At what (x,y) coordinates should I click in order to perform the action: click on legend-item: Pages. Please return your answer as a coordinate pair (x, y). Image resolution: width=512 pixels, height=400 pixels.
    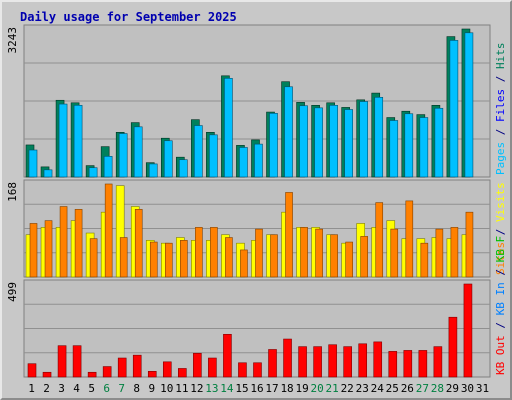
    Looking at the image, I should click on (500, 158).